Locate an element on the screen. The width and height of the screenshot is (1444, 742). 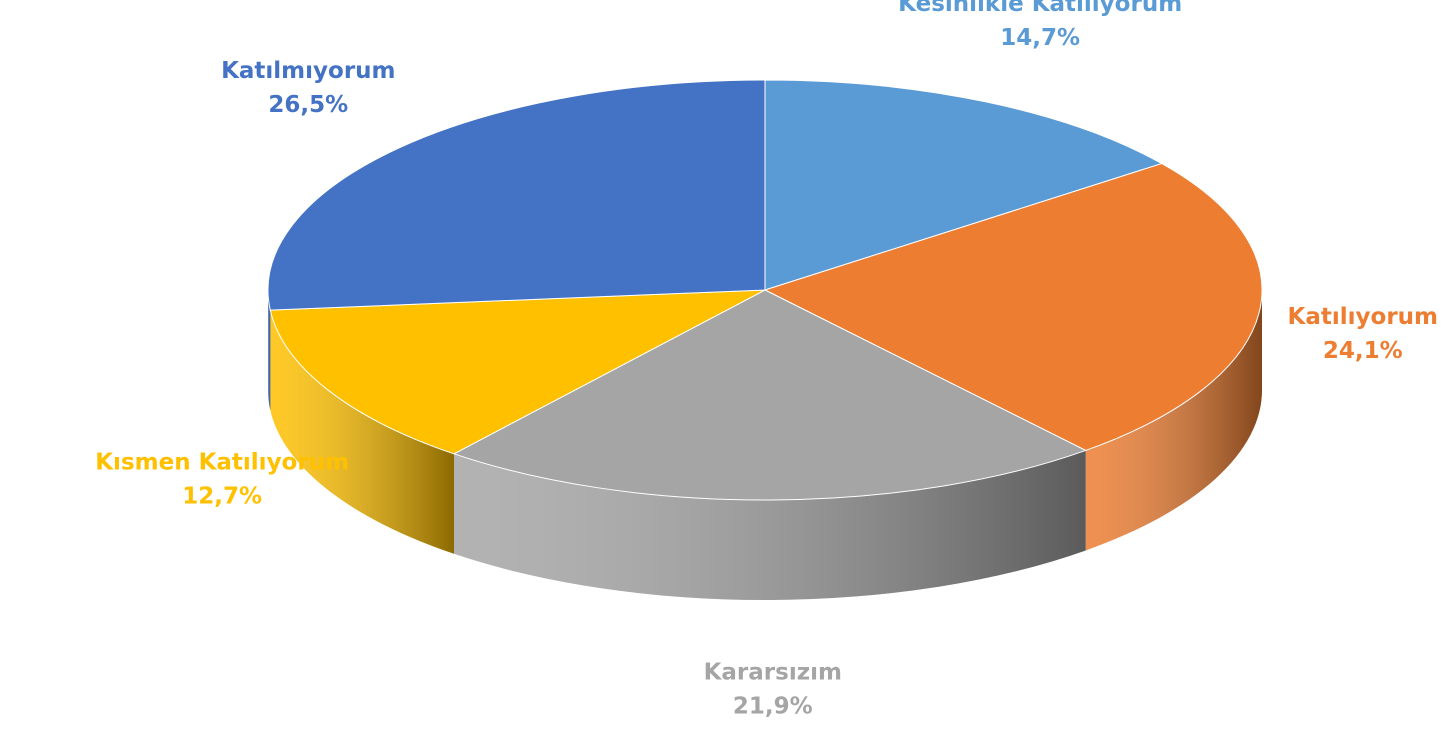
slice-value-label: 12,7% is located at coordinates (222, 497).